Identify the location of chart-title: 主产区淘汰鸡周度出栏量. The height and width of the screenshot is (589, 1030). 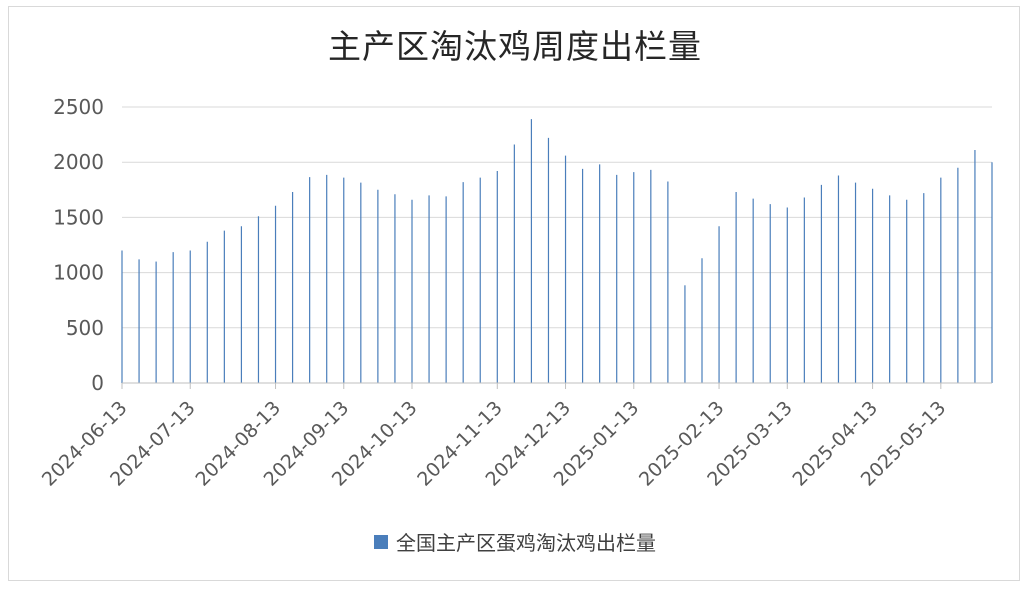
(515, 46).